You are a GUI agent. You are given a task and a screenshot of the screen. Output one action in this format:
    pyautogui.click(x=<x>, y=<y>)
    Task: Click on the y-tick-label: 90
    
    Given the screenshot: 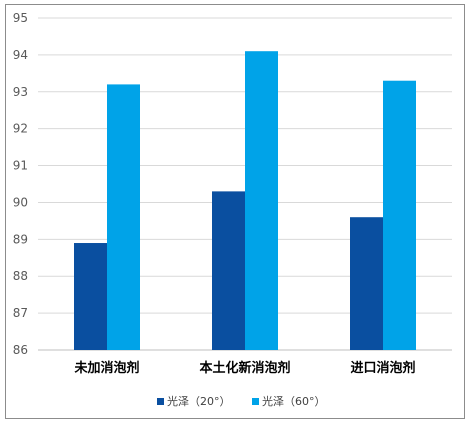 What is the action you would take?
    pyautogui.click(x=20, y=202)
    